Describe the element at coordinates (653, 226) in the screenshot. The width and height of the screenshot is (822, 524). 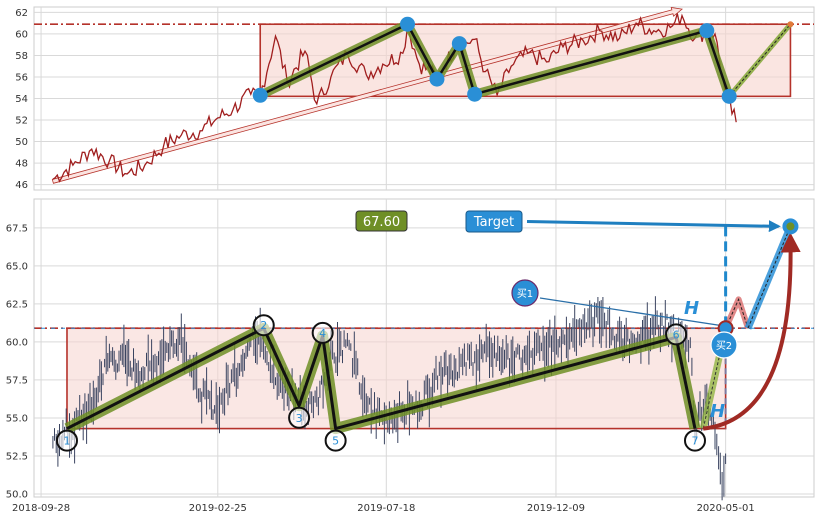
I see `target-arrow` at that location.